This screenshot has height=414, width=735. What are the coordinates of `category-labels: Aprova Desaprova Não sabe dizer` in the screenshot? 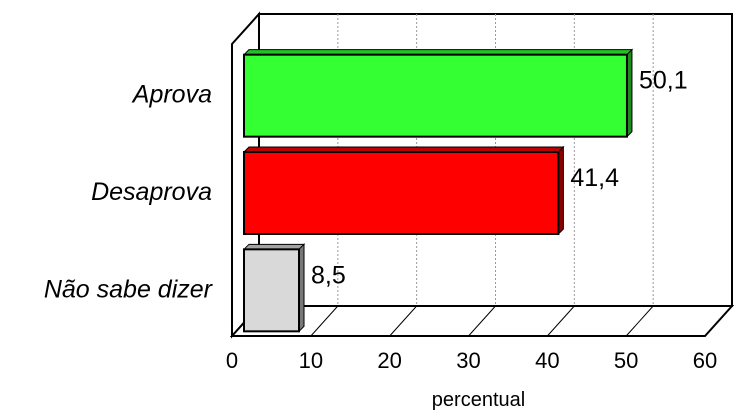 It's located at (129, 192).